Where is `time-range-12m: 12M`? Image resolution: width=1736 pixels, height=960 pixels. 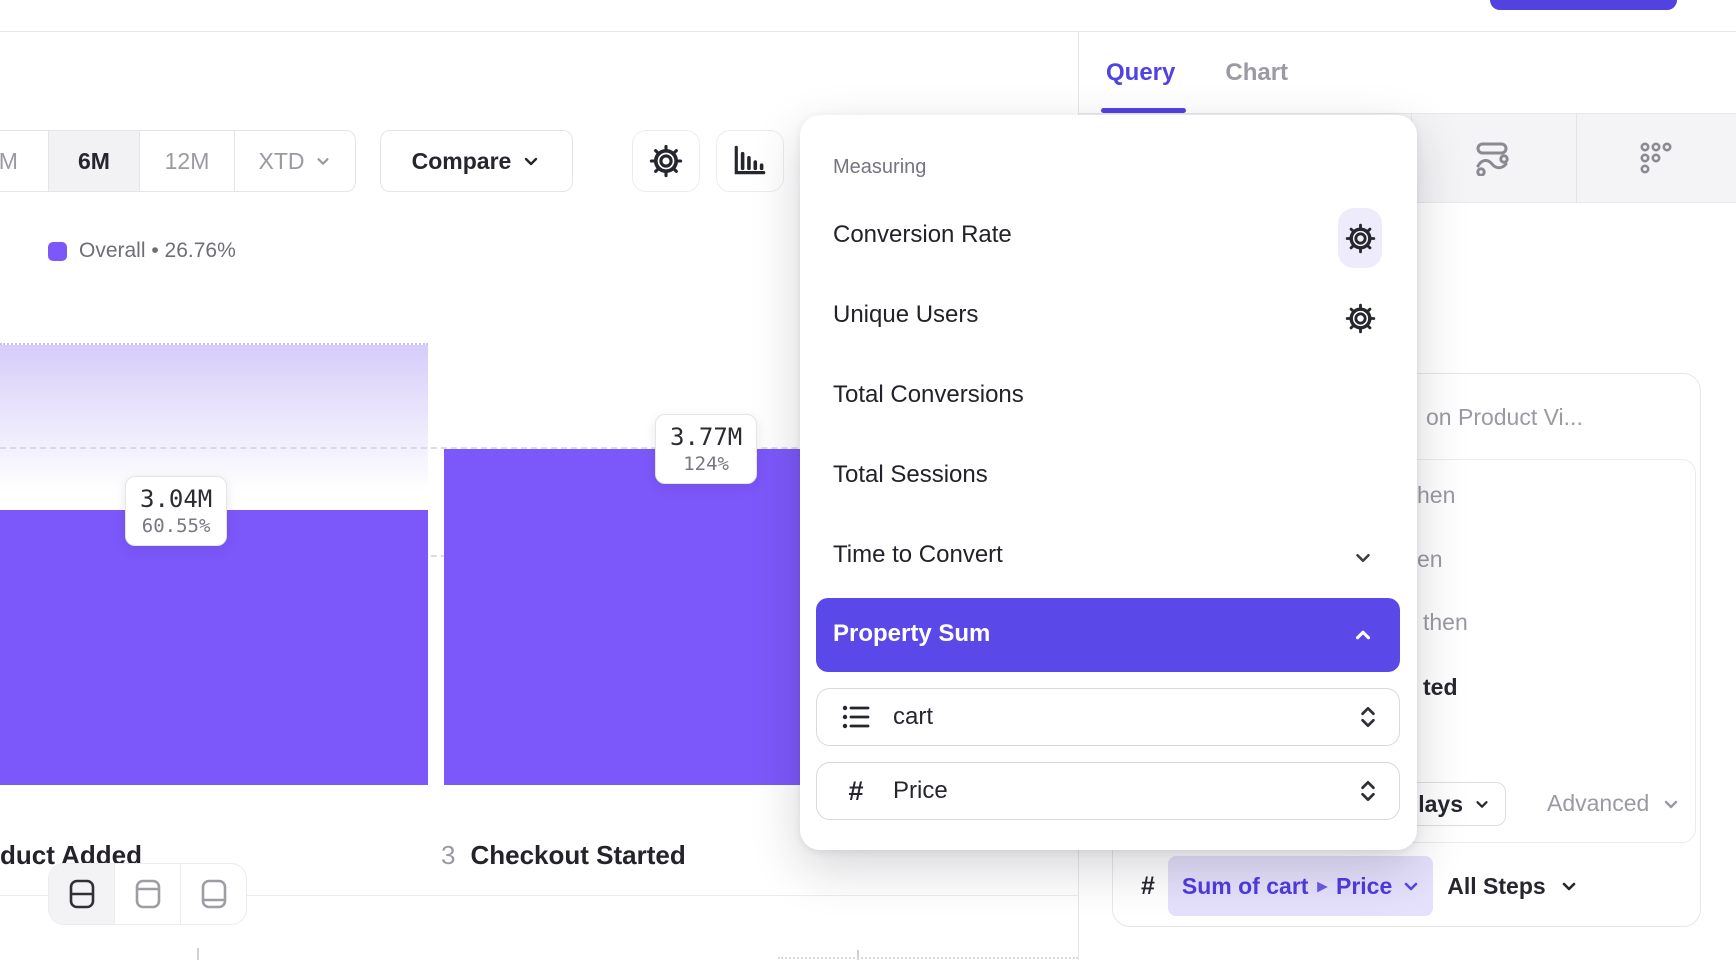
time-range-12m: 12M is located at coordinates (187, 161).